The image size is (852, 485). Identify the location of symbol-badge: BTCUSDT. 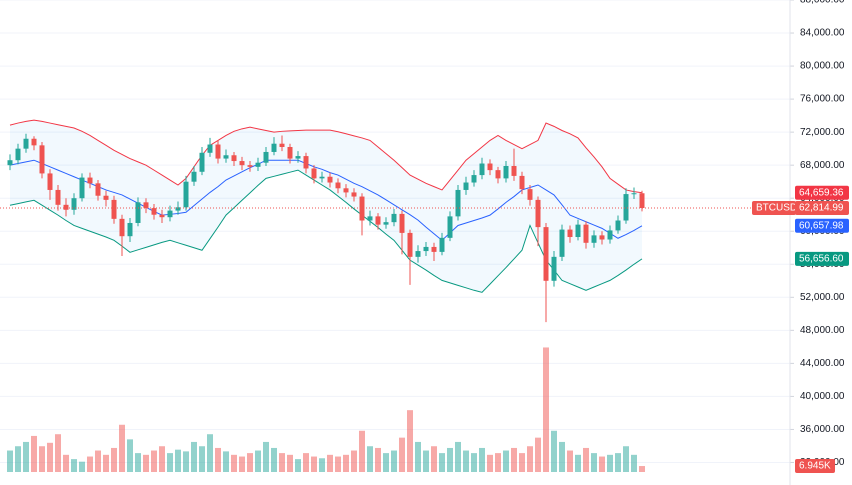
(779, 208).